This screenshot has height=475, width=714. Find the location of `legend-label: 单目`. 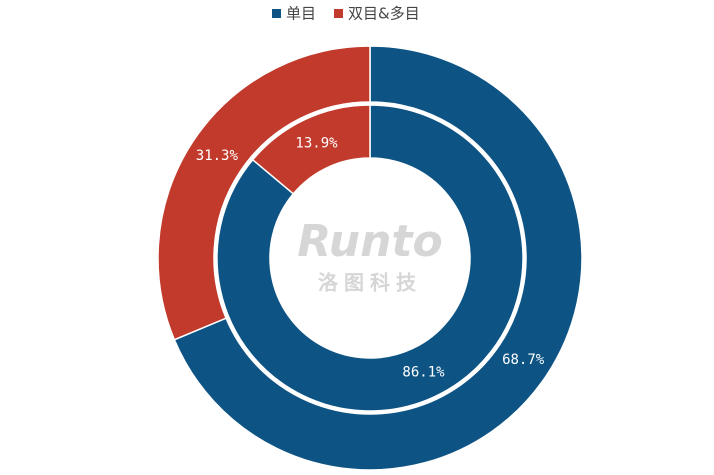

legend-label: 单目 is located at coordinates (301, 14).